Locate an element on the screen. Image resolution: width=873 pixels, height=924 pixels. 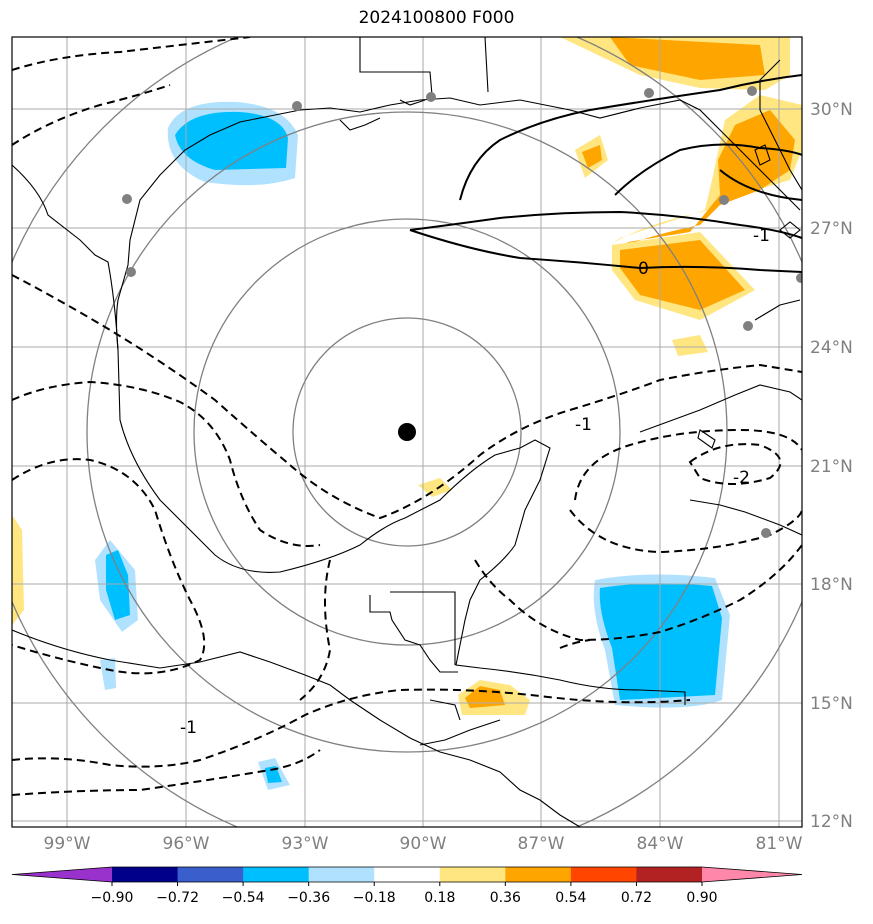
colorbar-tick-label: 0.54 is located at coordinates (570, 898).